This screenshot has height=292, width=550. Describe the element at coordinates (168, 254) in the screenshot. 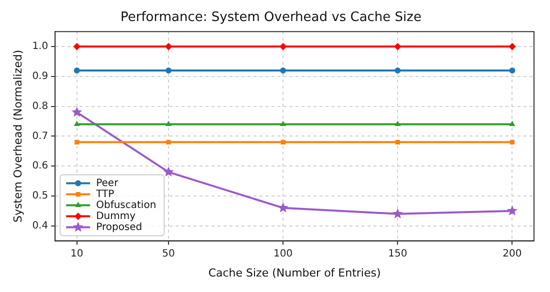

I see `x-tick-label: 50` at that location.